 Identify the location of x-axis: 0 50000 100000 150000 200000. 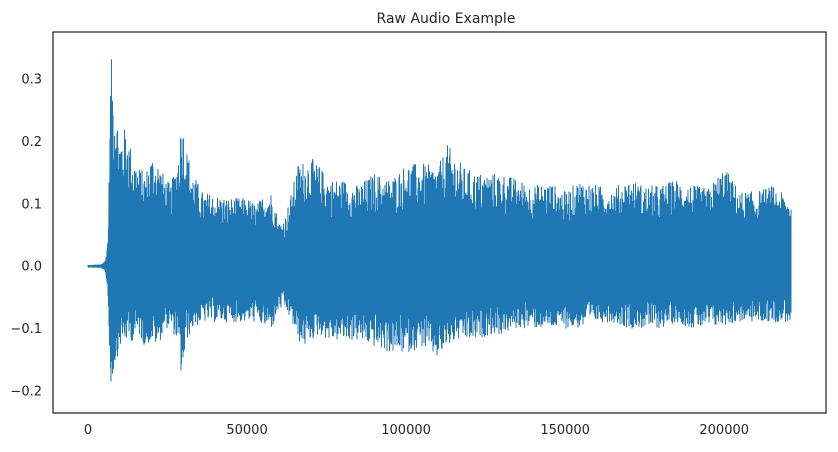
(416, 430).